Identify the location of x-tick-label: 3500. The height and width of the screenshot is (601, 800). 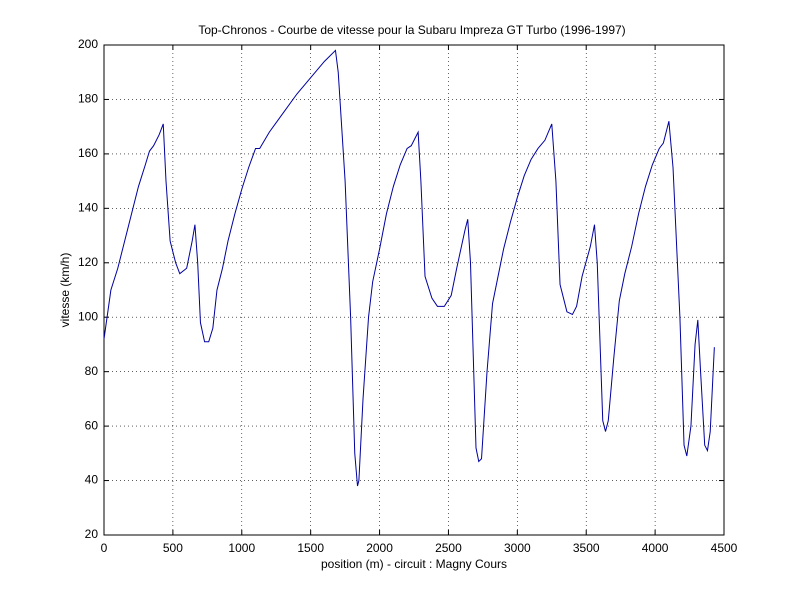
(586, 548).